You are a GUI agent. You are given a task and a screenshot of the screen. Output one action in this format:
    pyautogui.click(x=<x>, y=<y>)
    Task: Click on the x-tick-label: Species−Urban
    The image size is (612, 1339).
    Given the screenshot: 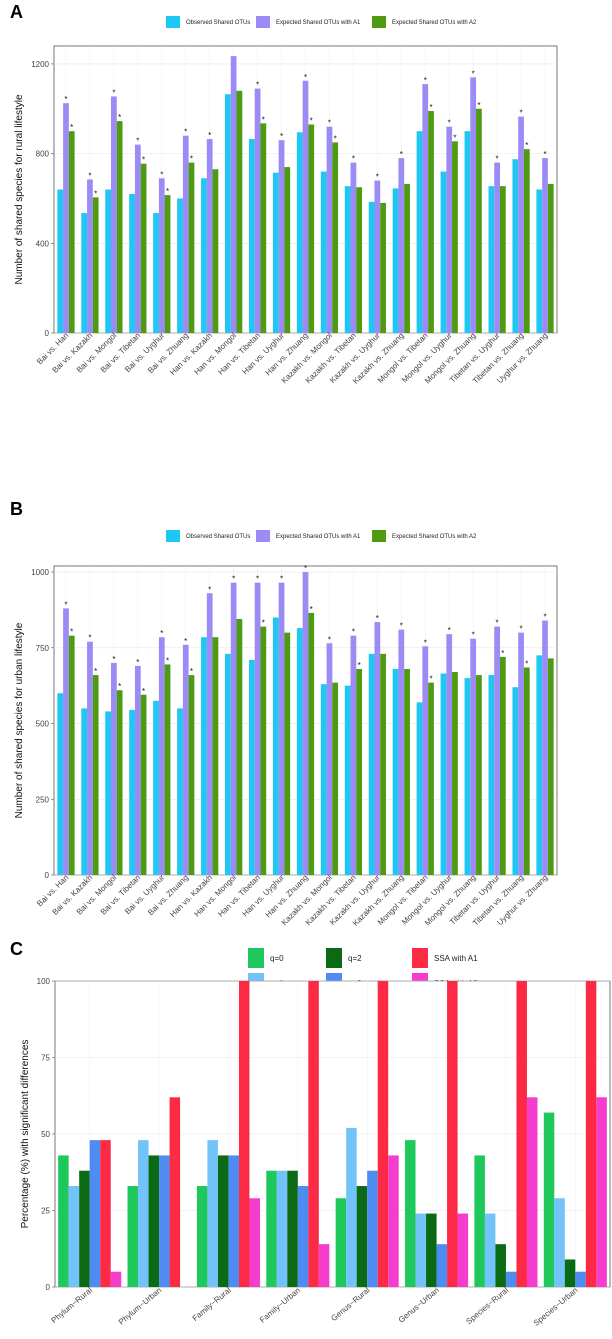 What is the action you would take?
    pyautogui.click(x=556, y=1307)
    